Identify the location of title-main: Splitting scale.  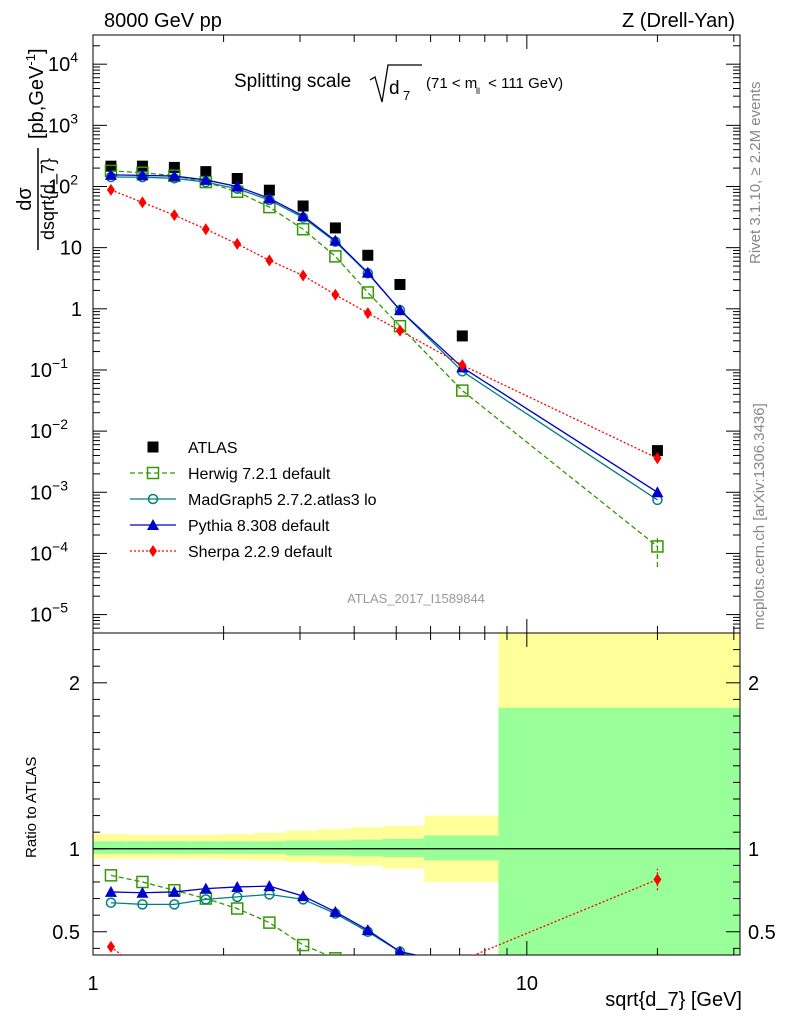
(292, 81).